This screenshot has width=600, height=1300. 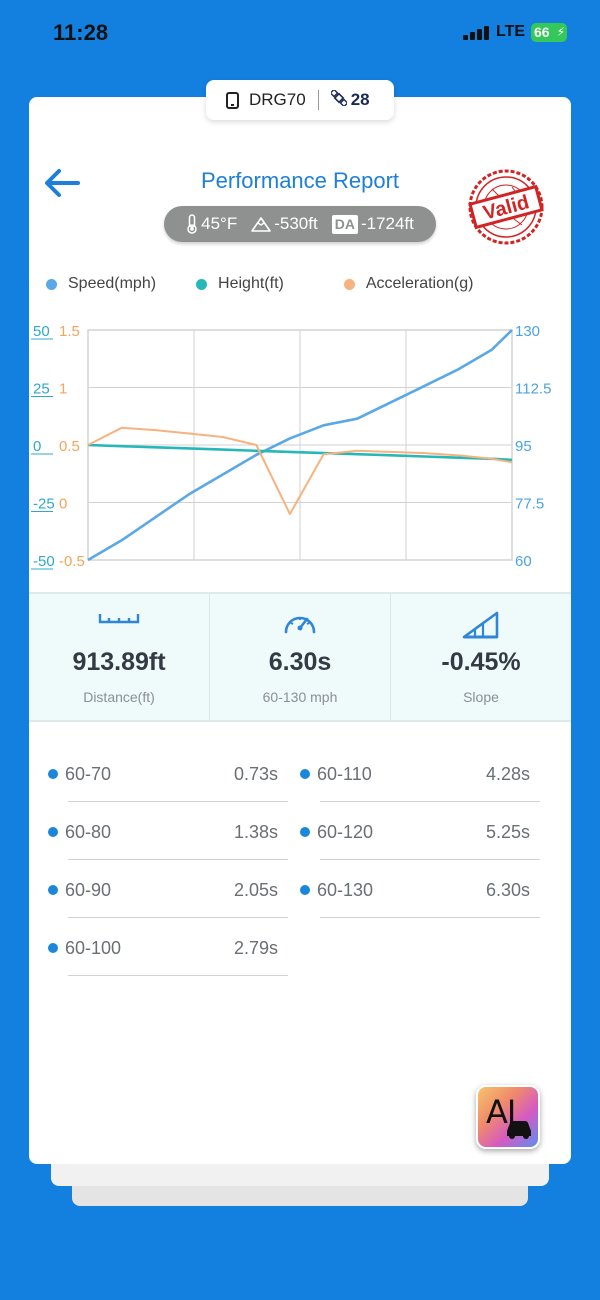 I want to click on slope-stat: -0.45% Slope, so click(x=480, y=657).